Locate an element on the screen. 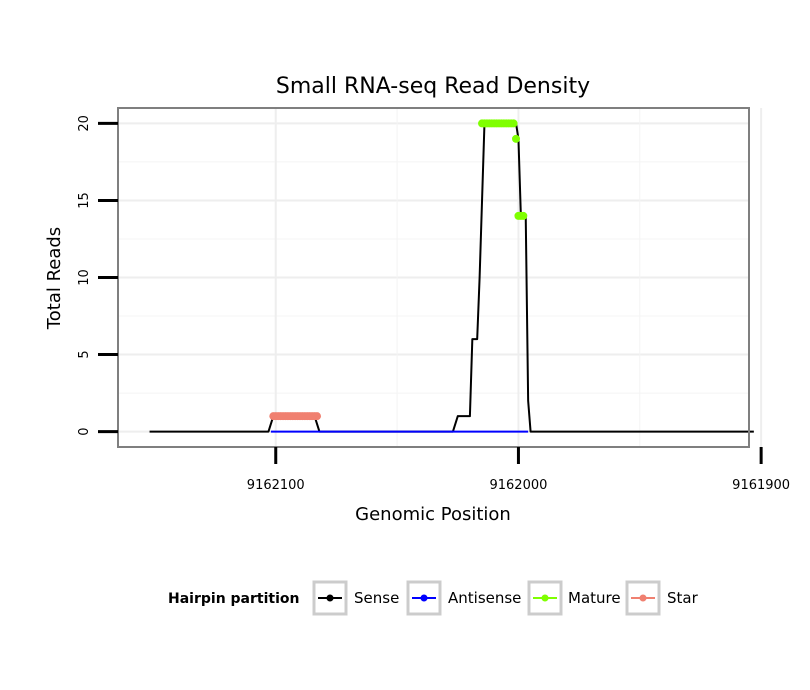  legend-label: Mature is located at coordinates (594, 598).